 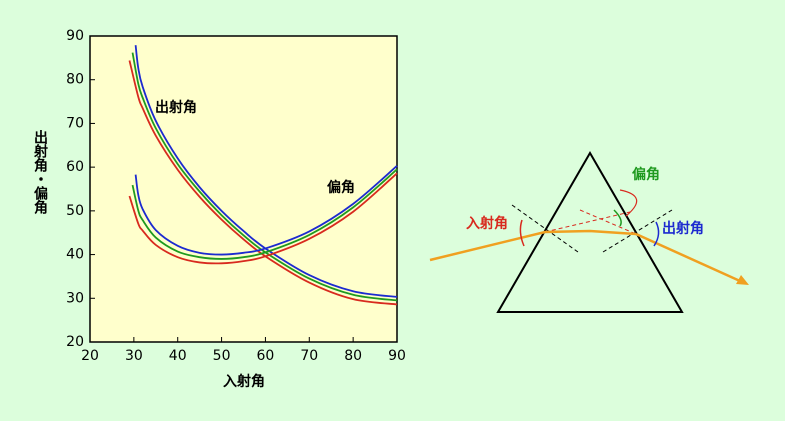 What do you see at coordinates (397, 356) in the screenshot?
I see `x-tick-label: 90` at bounding box center [397, 356].